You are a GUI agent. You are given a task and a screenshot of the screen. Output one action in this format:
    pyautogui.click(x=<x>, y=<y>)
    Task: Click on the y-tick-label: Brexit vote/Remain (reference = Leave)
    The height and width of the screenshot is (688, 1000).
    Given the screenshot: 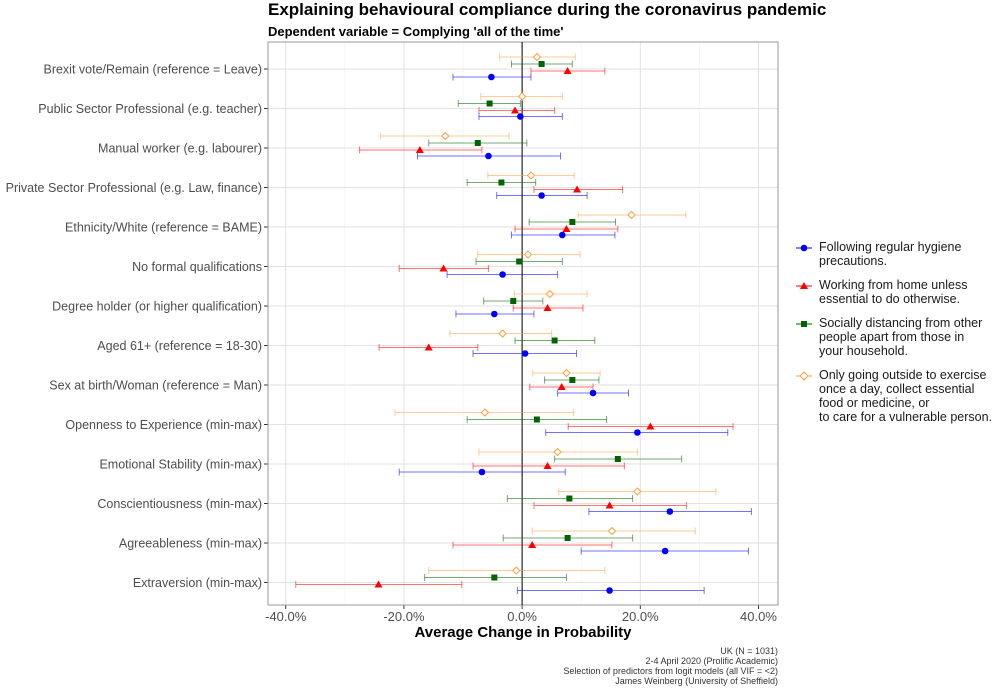 What is the action you would take?
    pyautogui.click(x=152, y=70)
    